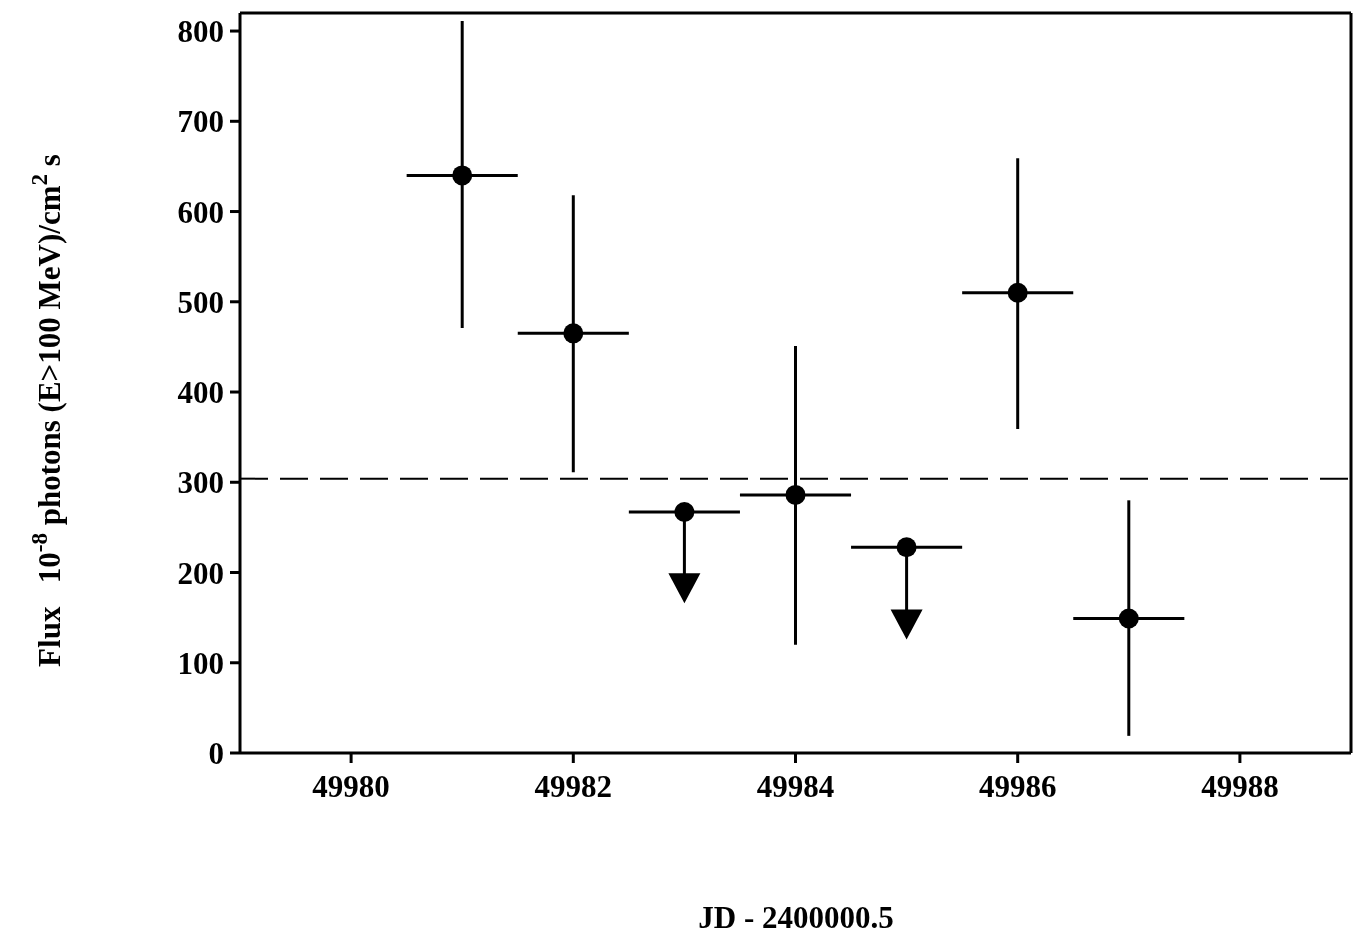  Describe the element at coordinates (200, 122) in the screenshot. I see `y-tick-label: 700` at that location.